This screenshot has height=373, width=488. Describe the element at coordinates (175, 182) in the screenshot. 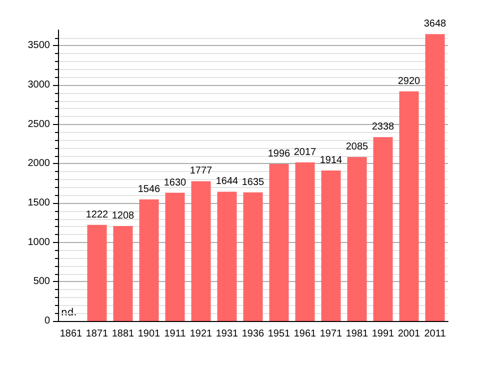

I see `data-label: 1630` at that location.